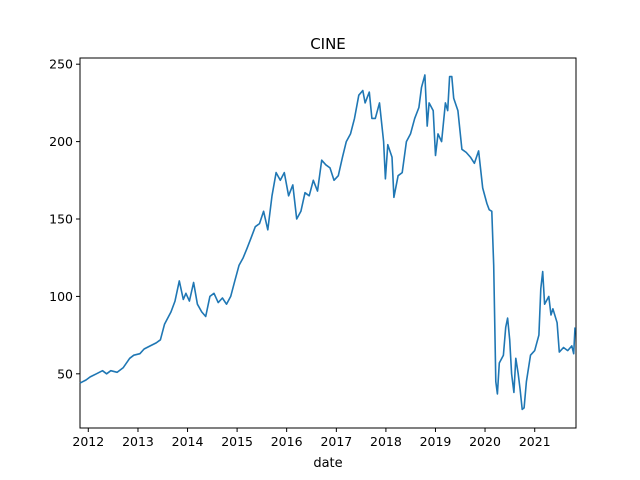 The image size is (640, 480). I want to click on y-axis: 50 100 150 200 250, so click(64, 219).